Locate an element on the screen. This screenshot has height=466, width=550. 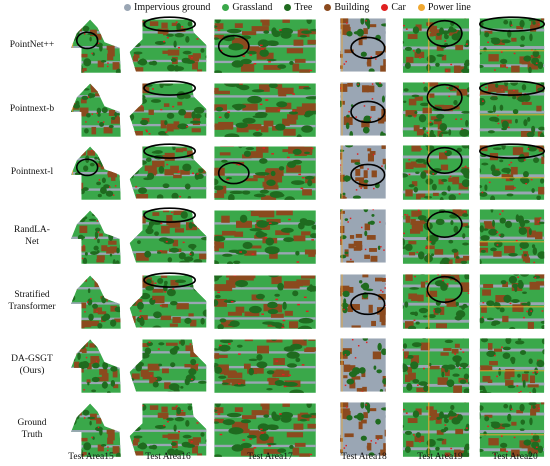
legend-item: Tree is located at coordinates (298, 7).